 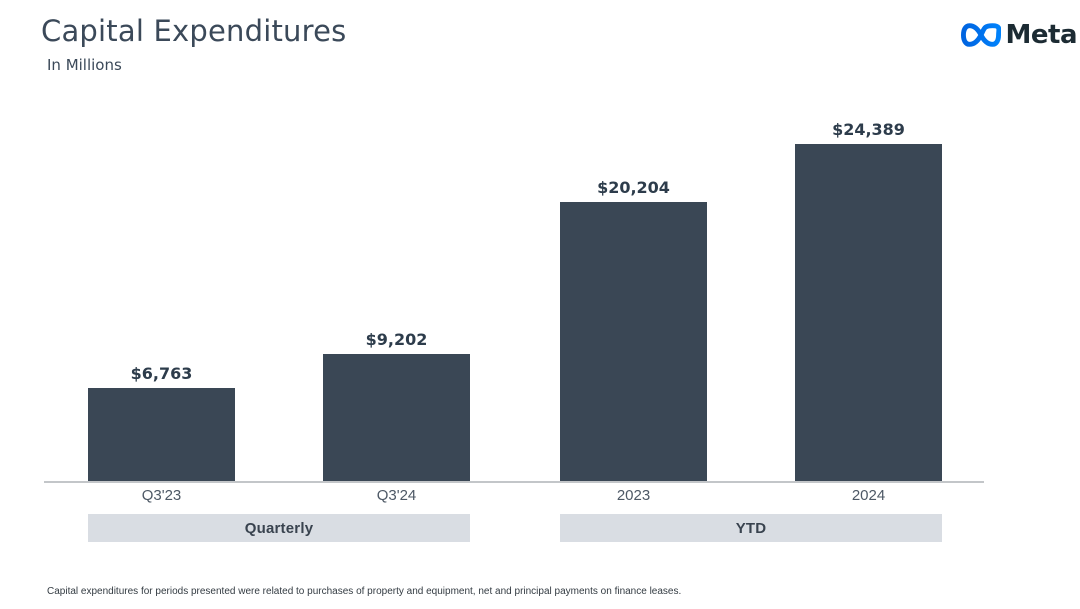 I want to click on x-tick-label: 2024, so click(x=868, y=495).